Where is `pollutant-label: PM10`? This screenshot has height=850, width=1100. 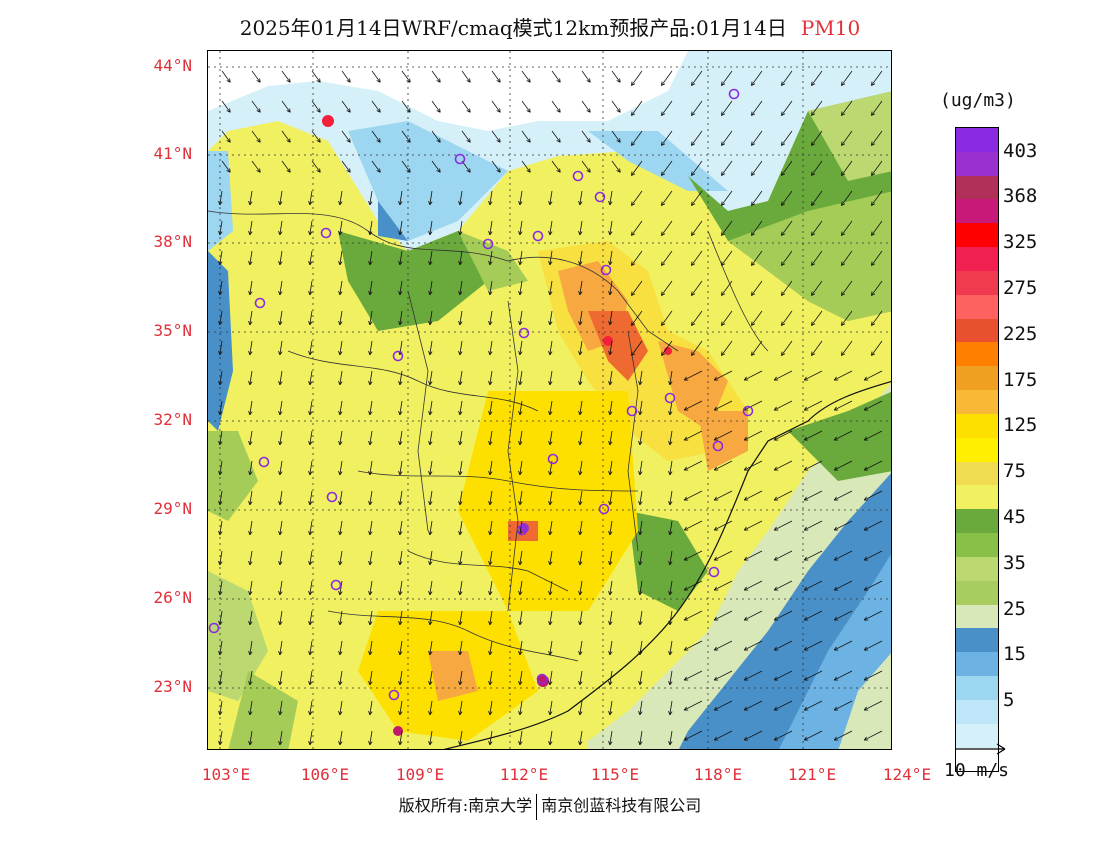
pollutant-label: PM10 is located at coordinates (830, 28).